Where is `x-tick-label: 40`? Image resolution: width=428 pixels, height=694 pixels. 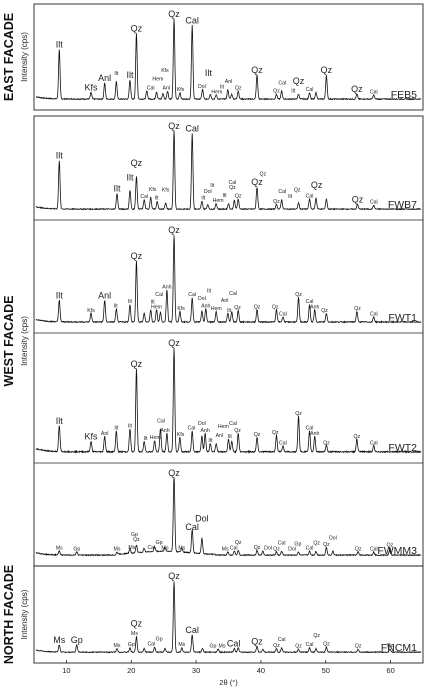
x-tick-label: 40 is located at coordinates (261, 670).